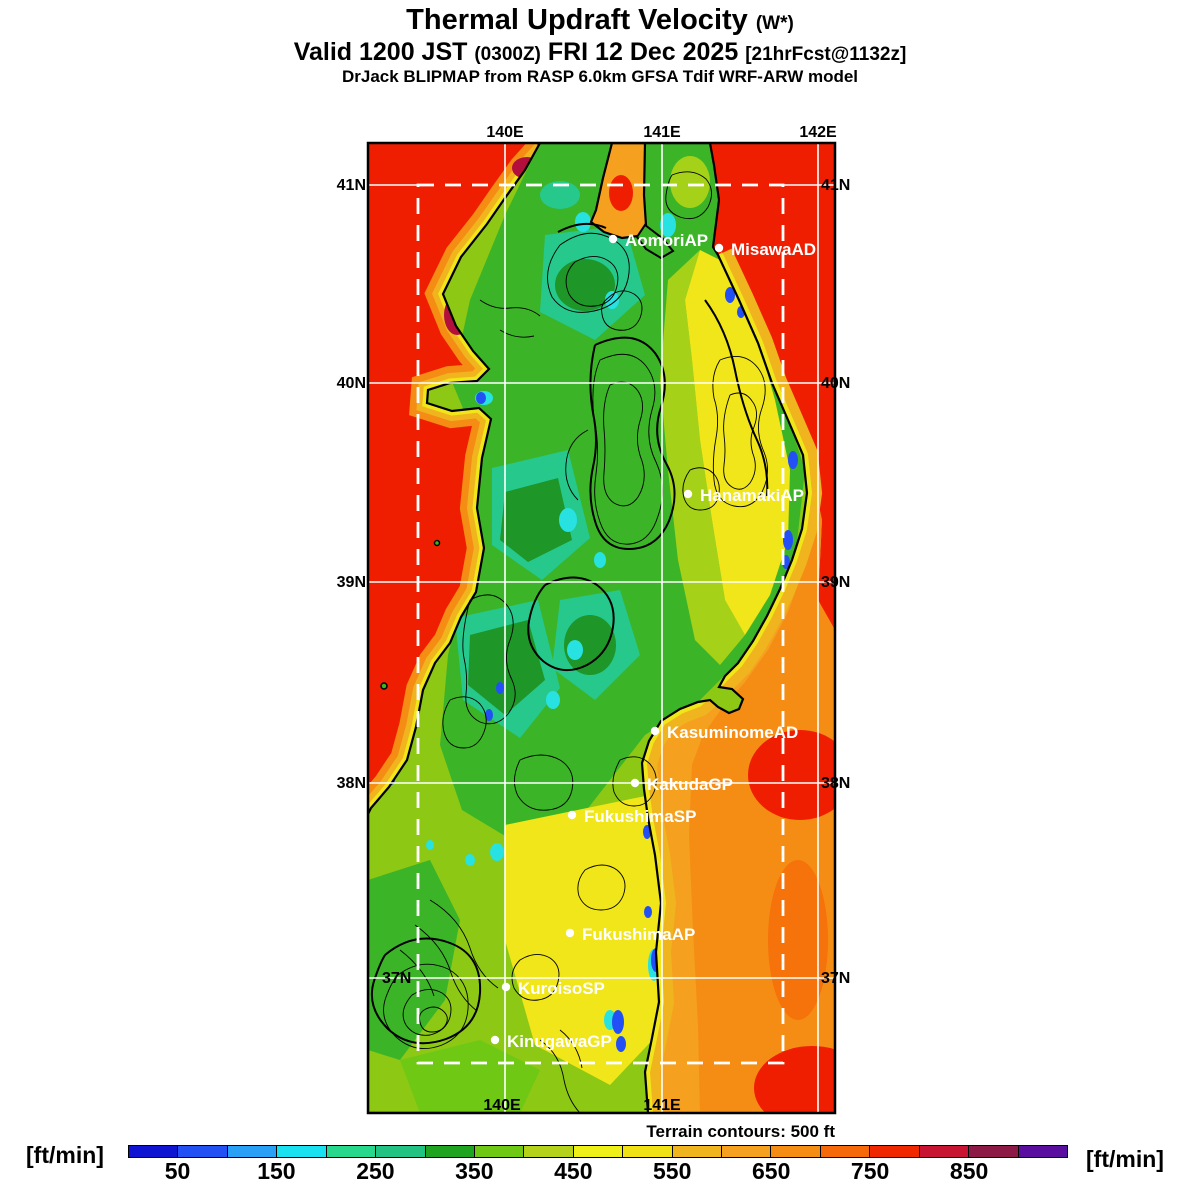 The height and width of the screenshot is (1200, 1200). What do you see at coordinates (638, 934) in the screenshot?
I see `site-label: FukushimaAP` at bounding box center [638, 934].